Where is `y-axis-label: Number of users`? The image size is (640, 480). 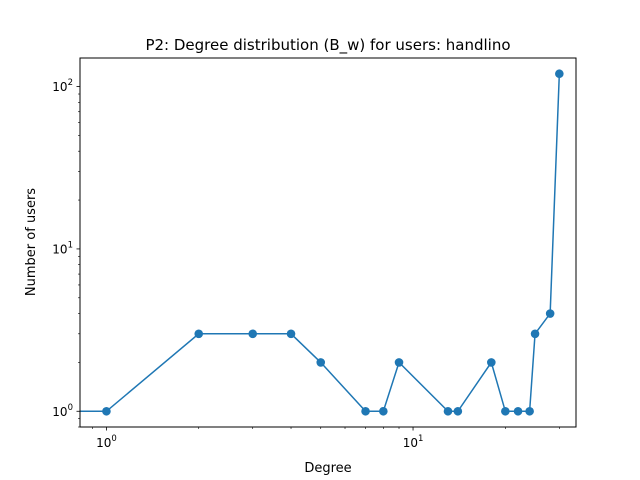
y-axis-label: Number of users is located at coordinates (31, 242).